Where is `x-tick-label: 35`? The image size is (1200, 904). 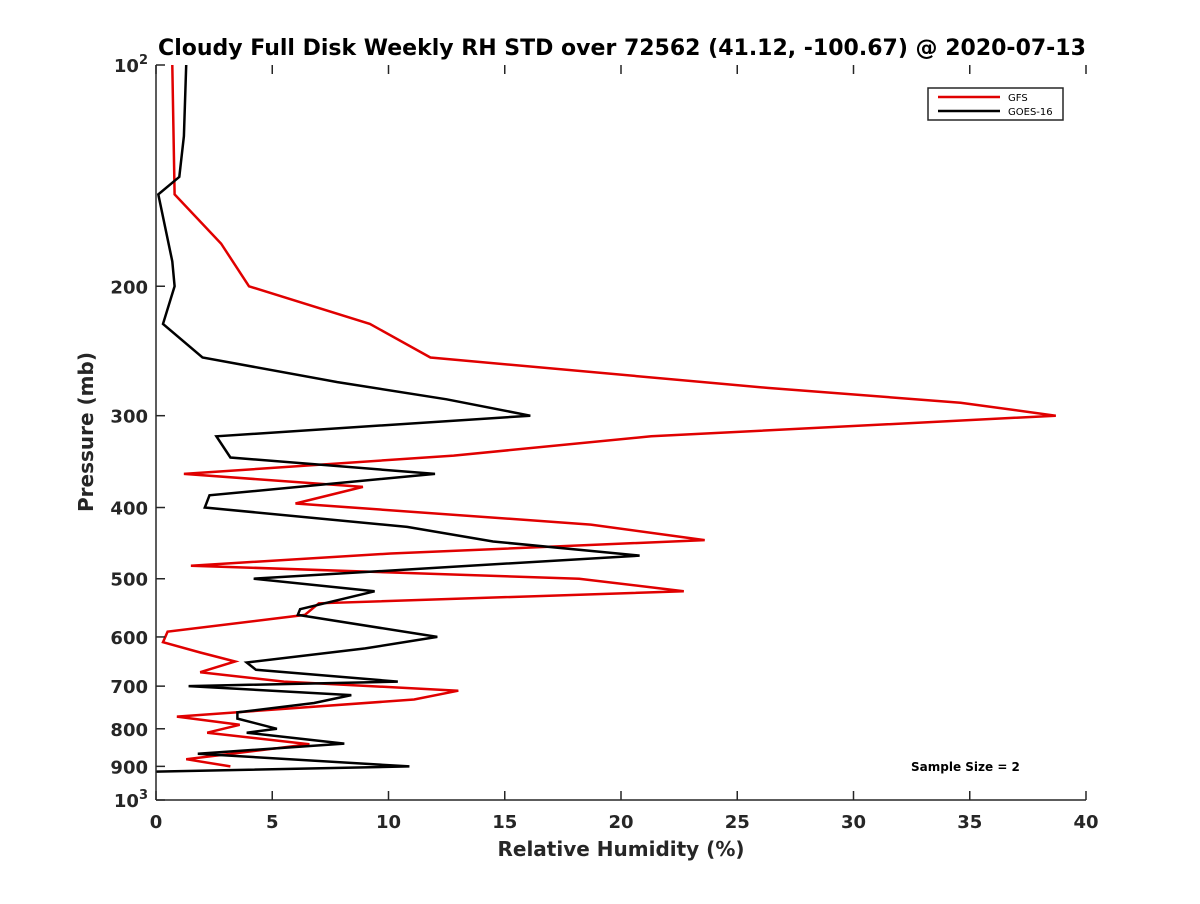 x-tick-label: 35 is located at coordinates (969, 822).